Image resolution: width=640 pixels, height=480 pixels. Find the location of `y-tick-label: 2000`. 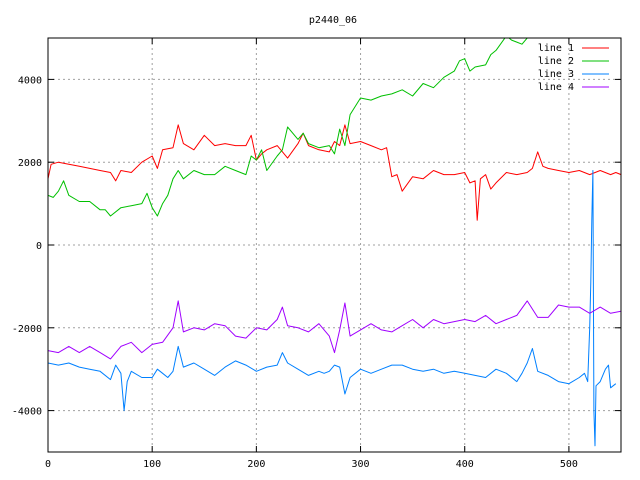

y-tick-label: 2000 is located at coordinates (30, 163).